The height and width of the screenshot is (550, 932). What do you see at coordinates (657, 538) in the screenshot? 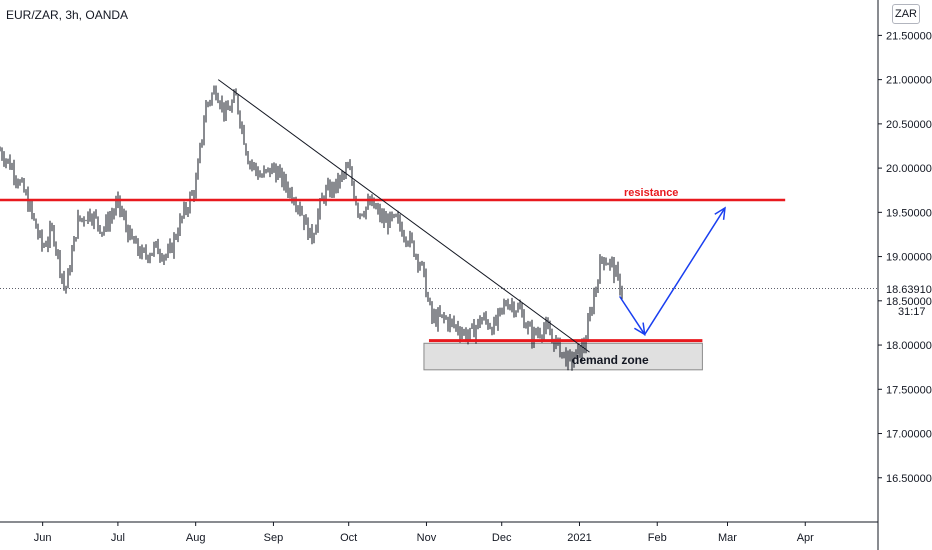
I see `x-tick-label: Feb` at bounding box center [657, 538].